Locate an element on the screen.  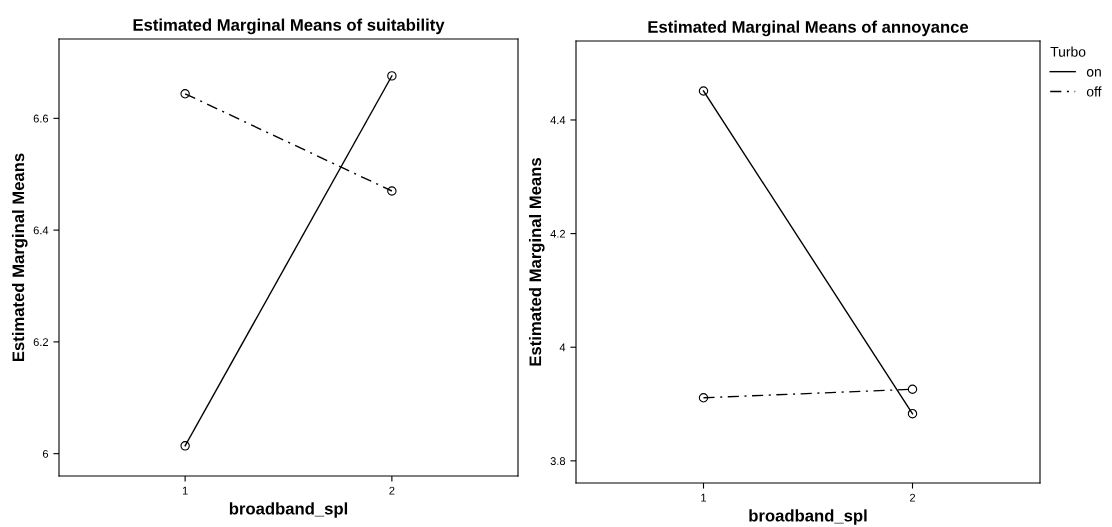
y-tick-label: 4.2 is located at coordinates (558, 233).